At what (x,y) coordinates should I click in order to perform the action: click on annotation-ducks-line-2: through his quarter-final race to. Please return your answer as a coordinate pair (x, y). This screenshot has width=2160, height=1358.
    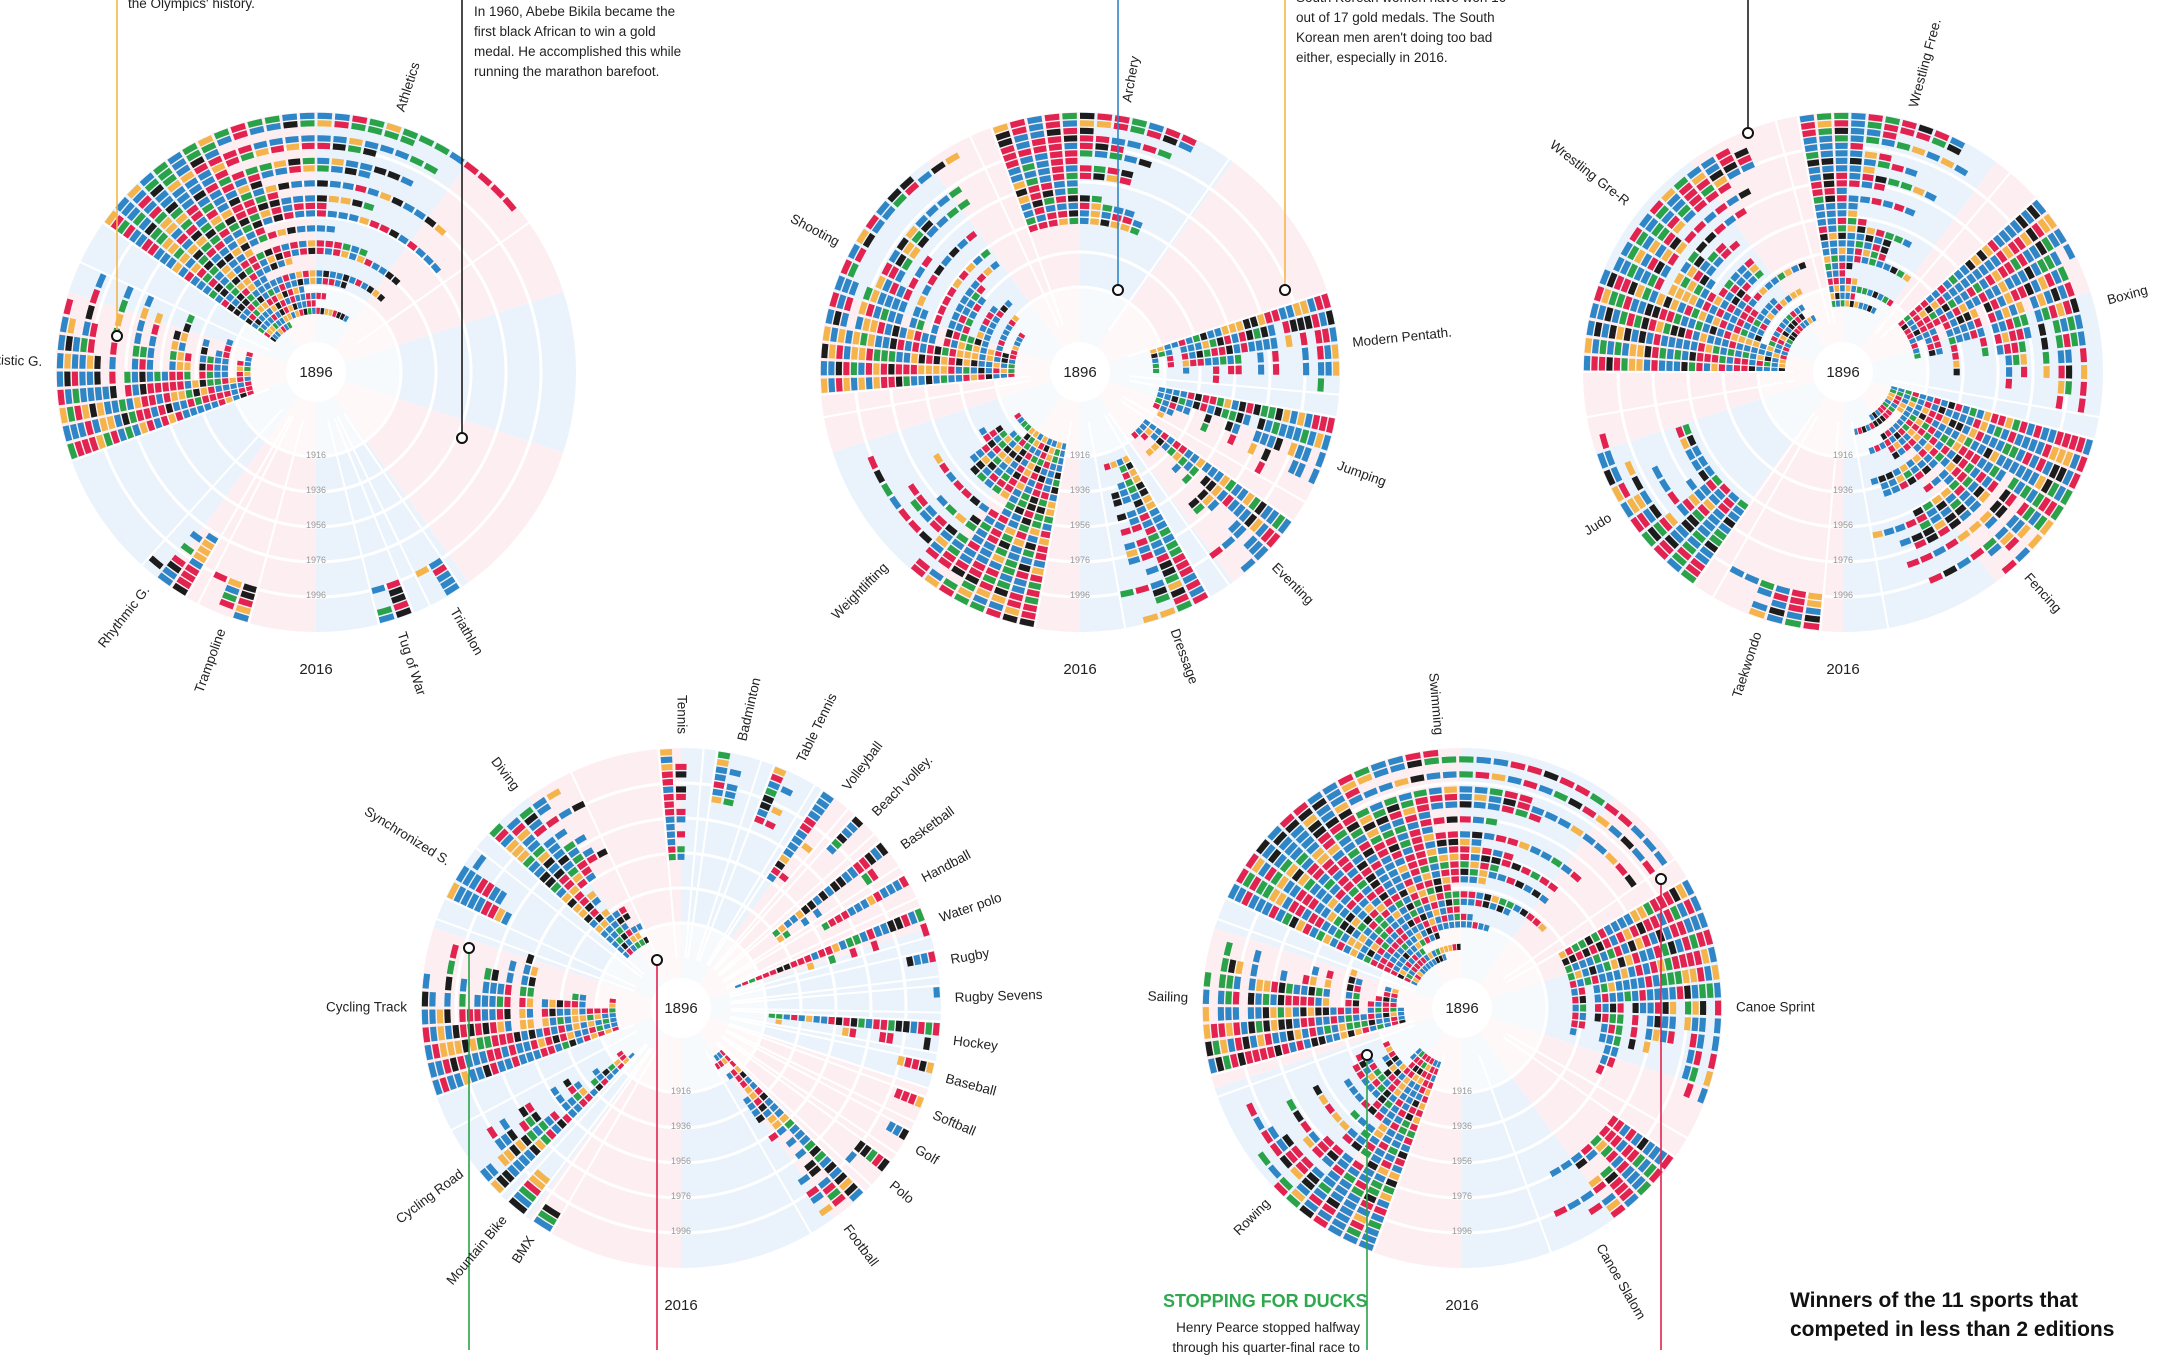
    Looking at the image, I should click on (1266, 1347).